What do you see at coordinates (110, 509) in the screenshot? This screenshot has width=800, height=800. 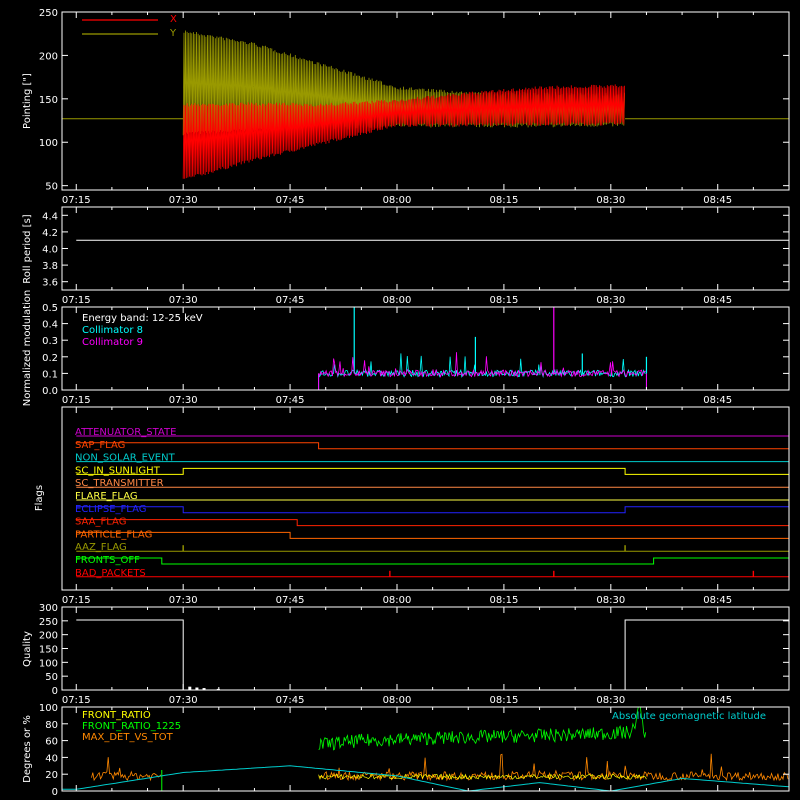 I see `flag-label: ECLIPSE_FLAG` at bounding box center [110, 509].